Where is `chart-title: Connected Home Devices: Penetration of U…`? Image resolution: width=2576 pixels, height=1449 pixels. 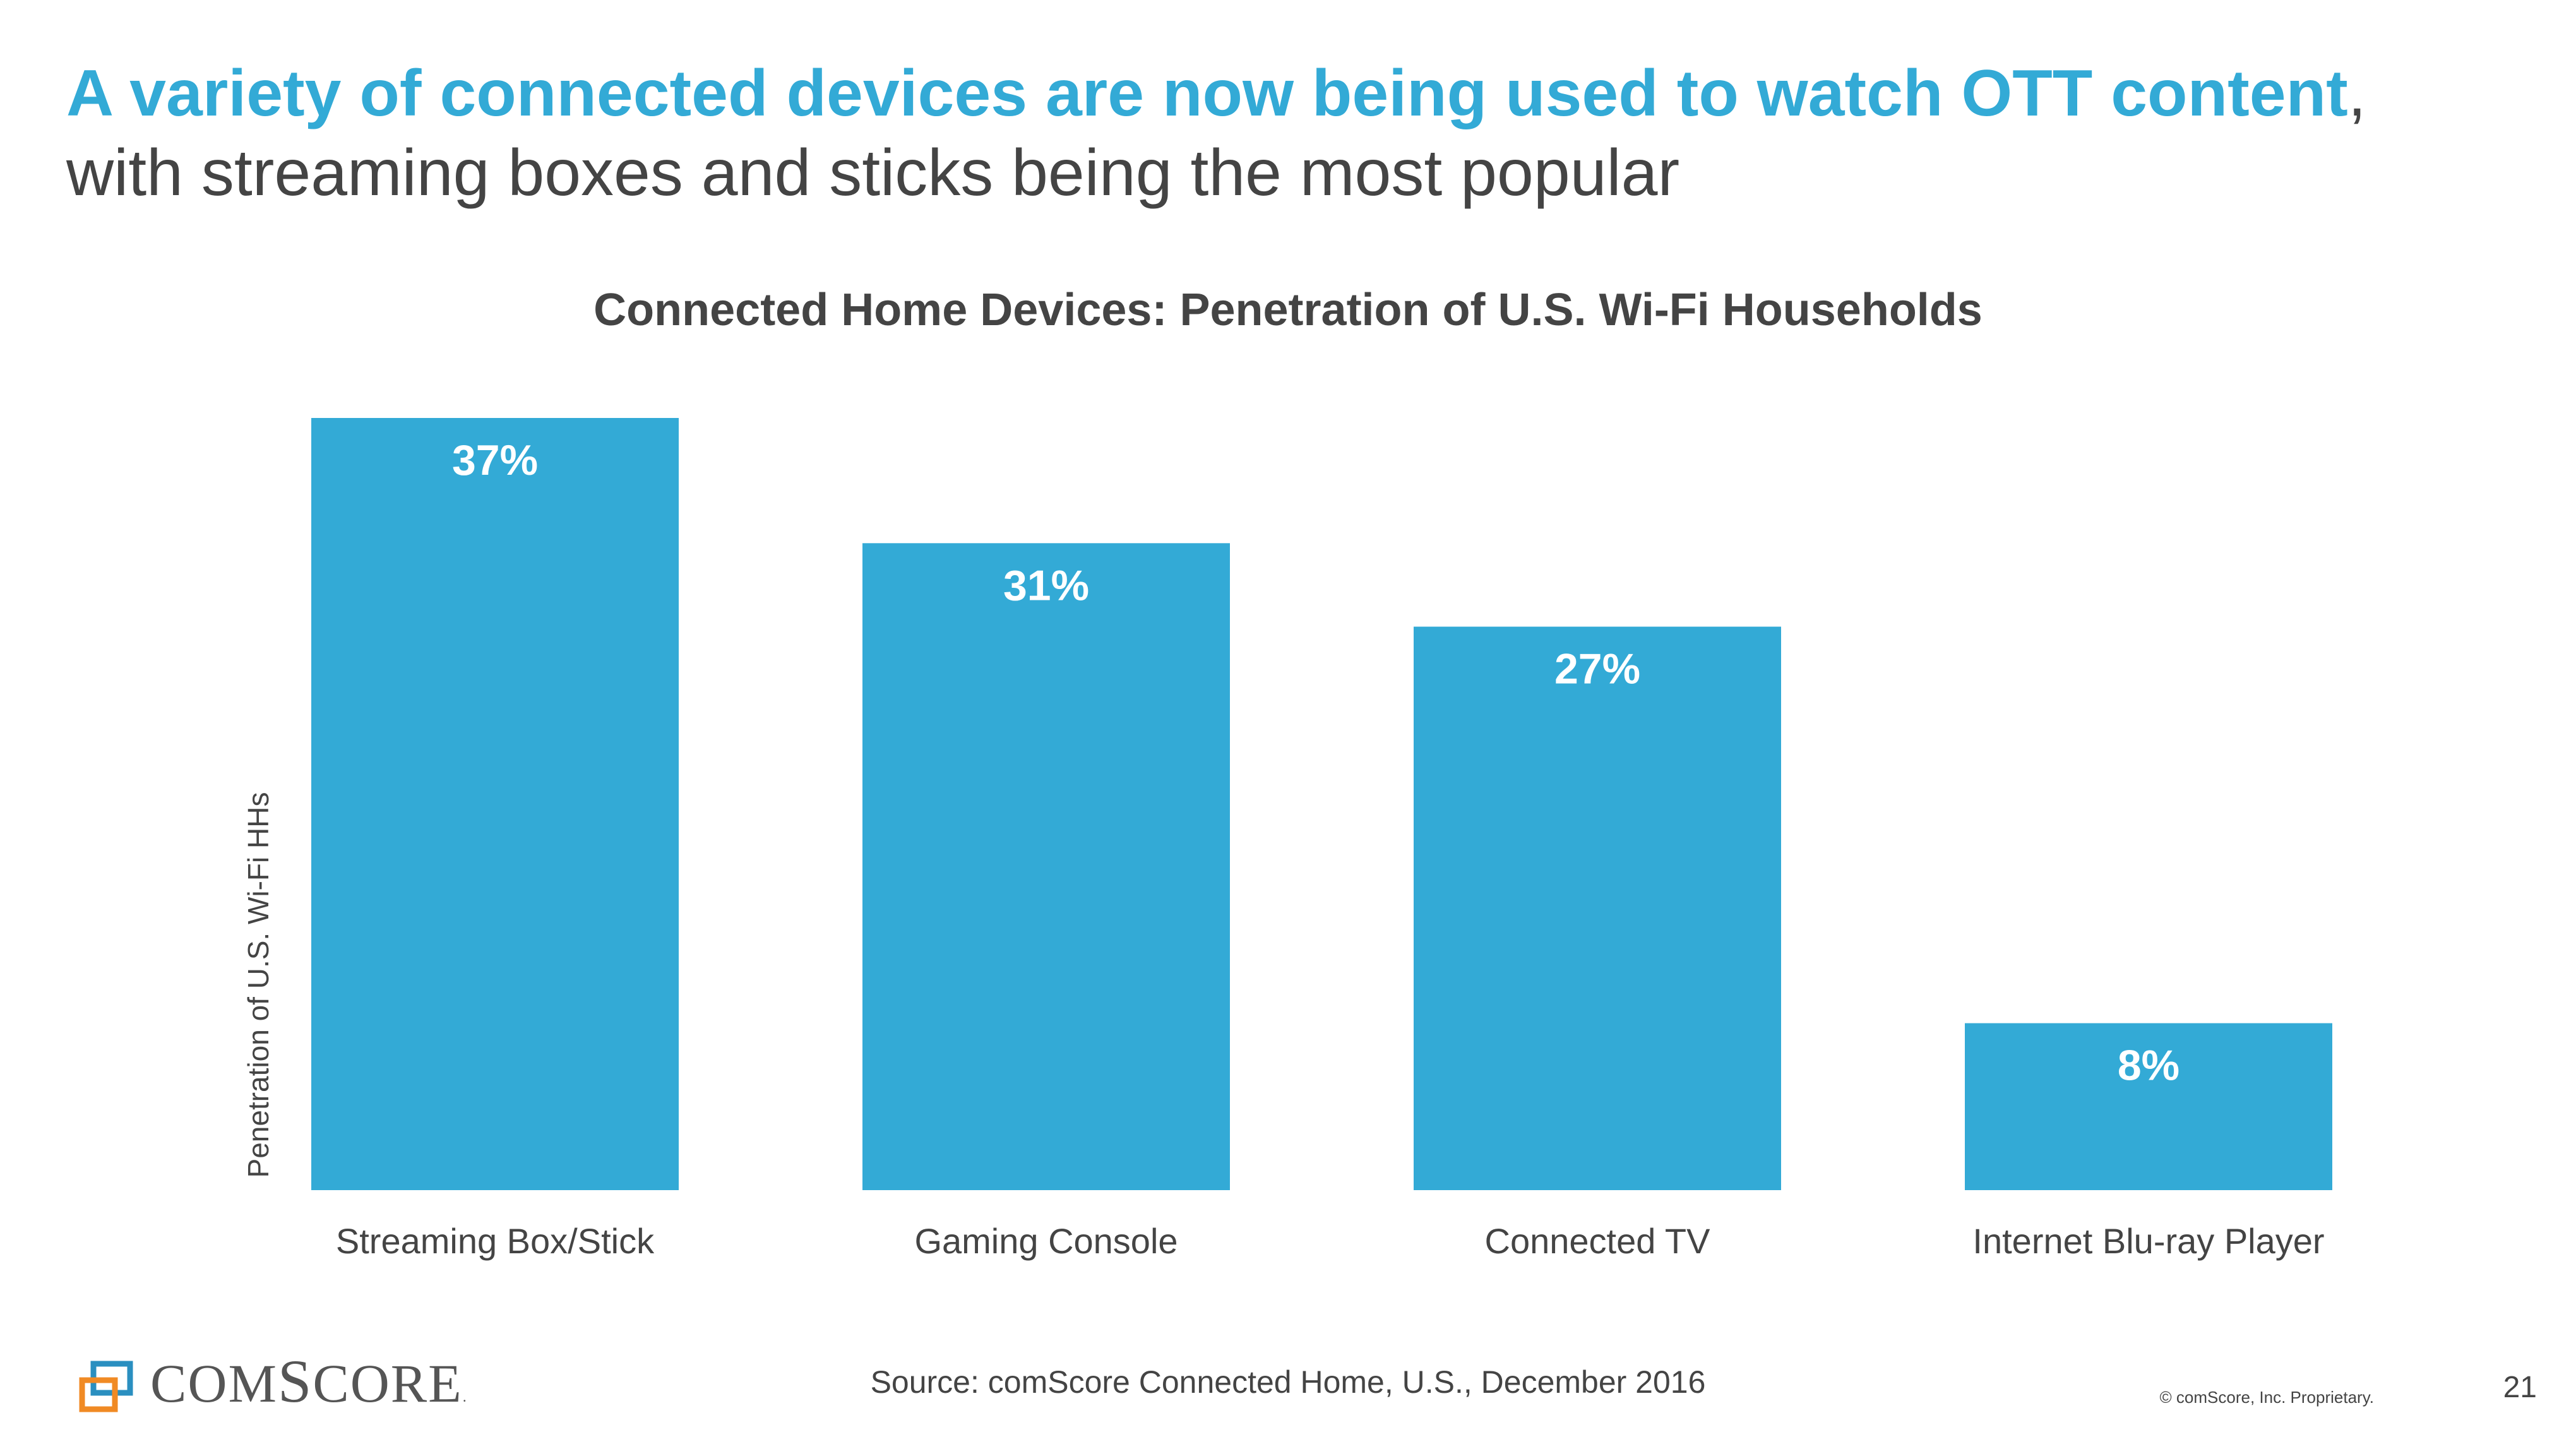 chart-title: Connected Home Devices: Penetration of U… is located at coordinates (1288, 310).